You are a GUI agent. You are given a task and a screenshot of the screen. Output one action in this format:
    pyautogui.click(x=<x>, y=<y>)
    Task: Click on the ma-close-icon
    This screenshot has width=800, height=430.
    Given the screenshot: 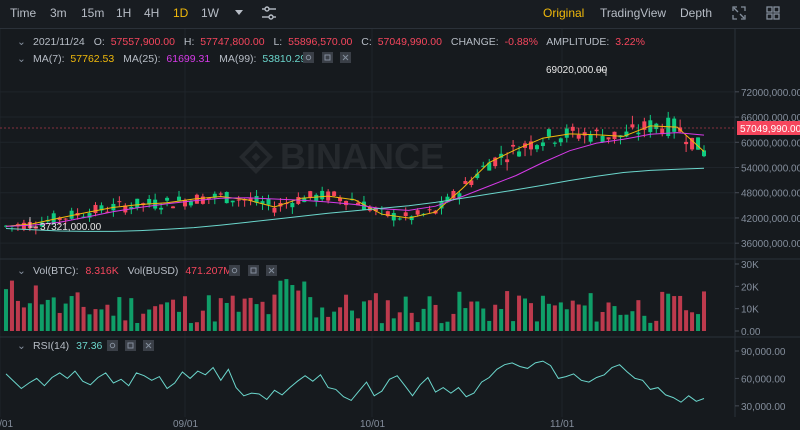 What is the action you would take?
    pyautogui.click(x=345, y=57)
    